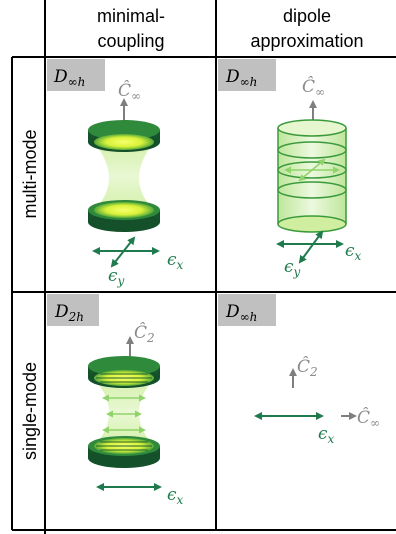 The height and width of the screenshot is (534, 396). Describe the element at coordinates (312, 176) in the screenshot. I see `mode-cylinder` at that location.